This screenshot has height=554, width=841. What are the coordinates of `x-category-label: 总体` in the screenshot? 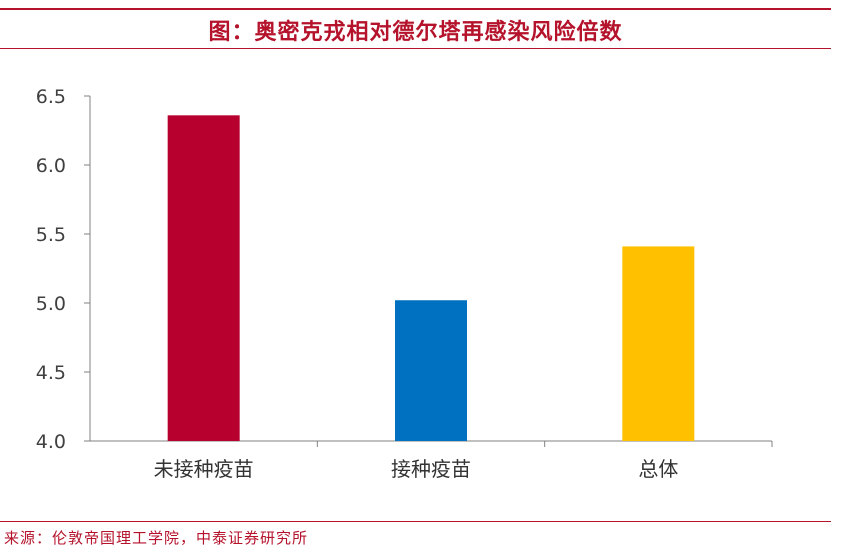 It's located at (658, 469).